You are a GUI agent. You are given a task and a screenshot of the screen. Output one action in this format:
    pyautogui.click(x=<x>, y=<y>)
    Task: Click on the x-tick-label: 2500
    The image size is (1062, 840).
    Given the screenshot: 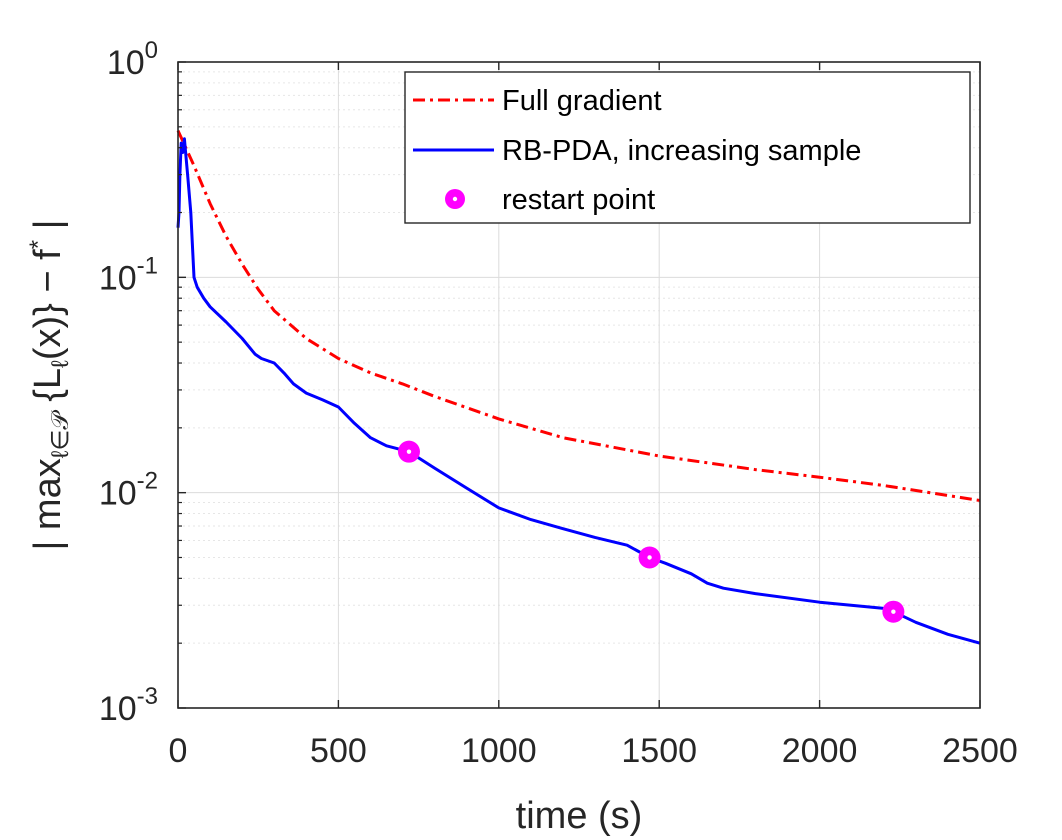 What is the action you would take?
    pyautogui.click(x=980, y=751)
    